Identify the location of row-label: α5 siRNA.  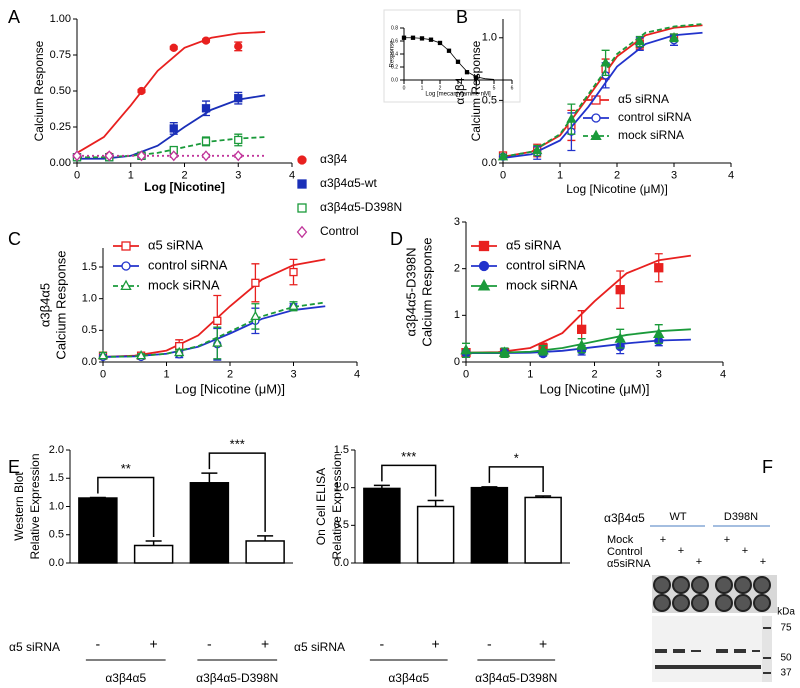
(34, 647).